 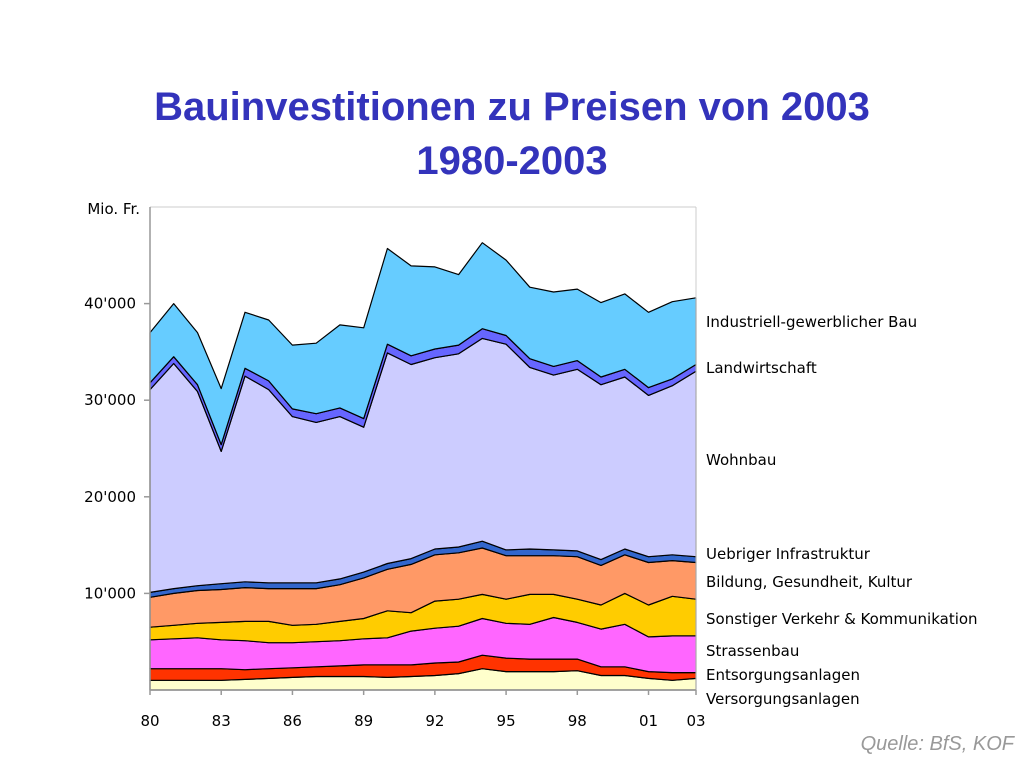 What do you see at coordinates (110, 400) in the screenshot?
I see `y-tick-label: 30'000` at bounding box center [110, 400].